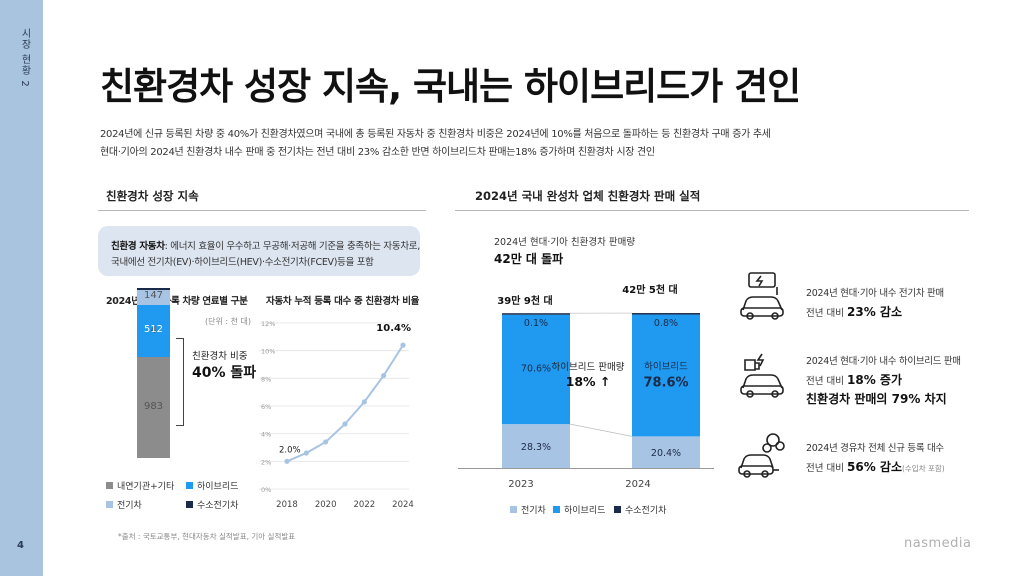  I want to click on label-hybrid-name-2024: 하이브리드, so click(666, 366).